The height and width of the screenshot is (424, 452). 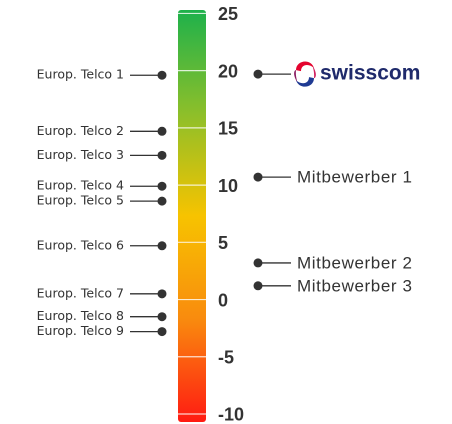 What do you see at coordinates (80, 74) in the screenshot?
I see `left-label: Europ. Telco 1` at bounding box center [80, 74].